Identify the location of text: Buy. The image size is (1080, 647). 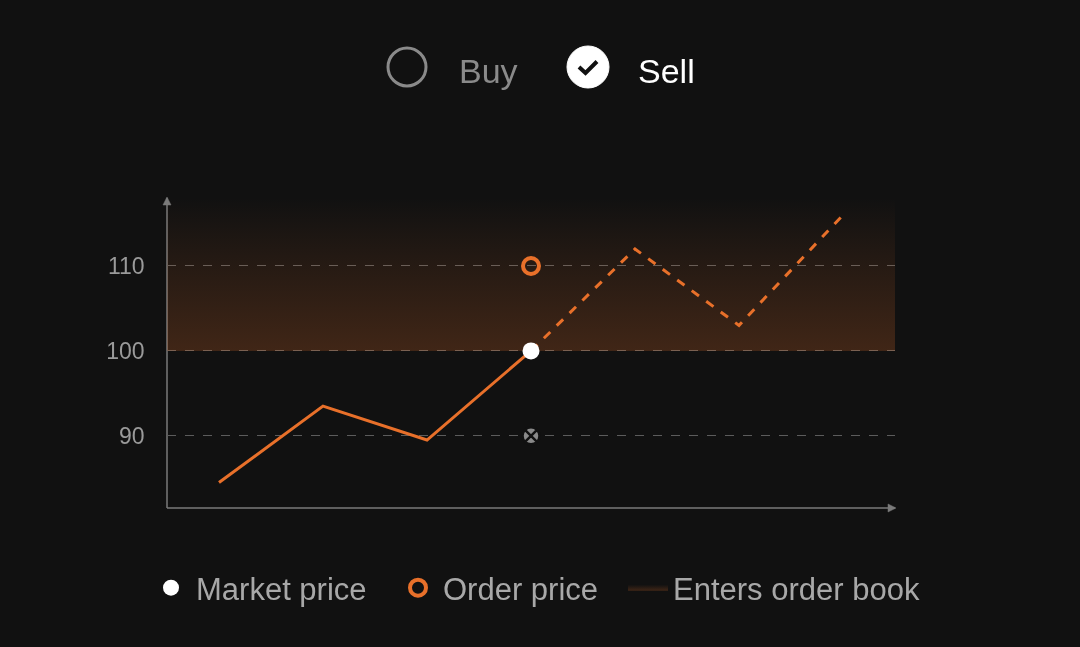
(488, 71).